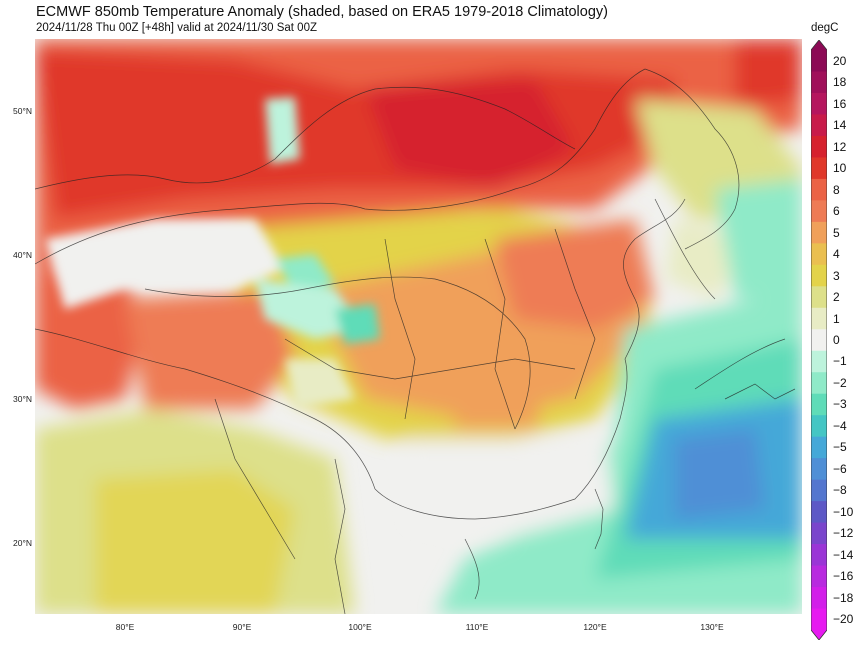  I want to click on colorbar-label: 18, so click(840, 82).